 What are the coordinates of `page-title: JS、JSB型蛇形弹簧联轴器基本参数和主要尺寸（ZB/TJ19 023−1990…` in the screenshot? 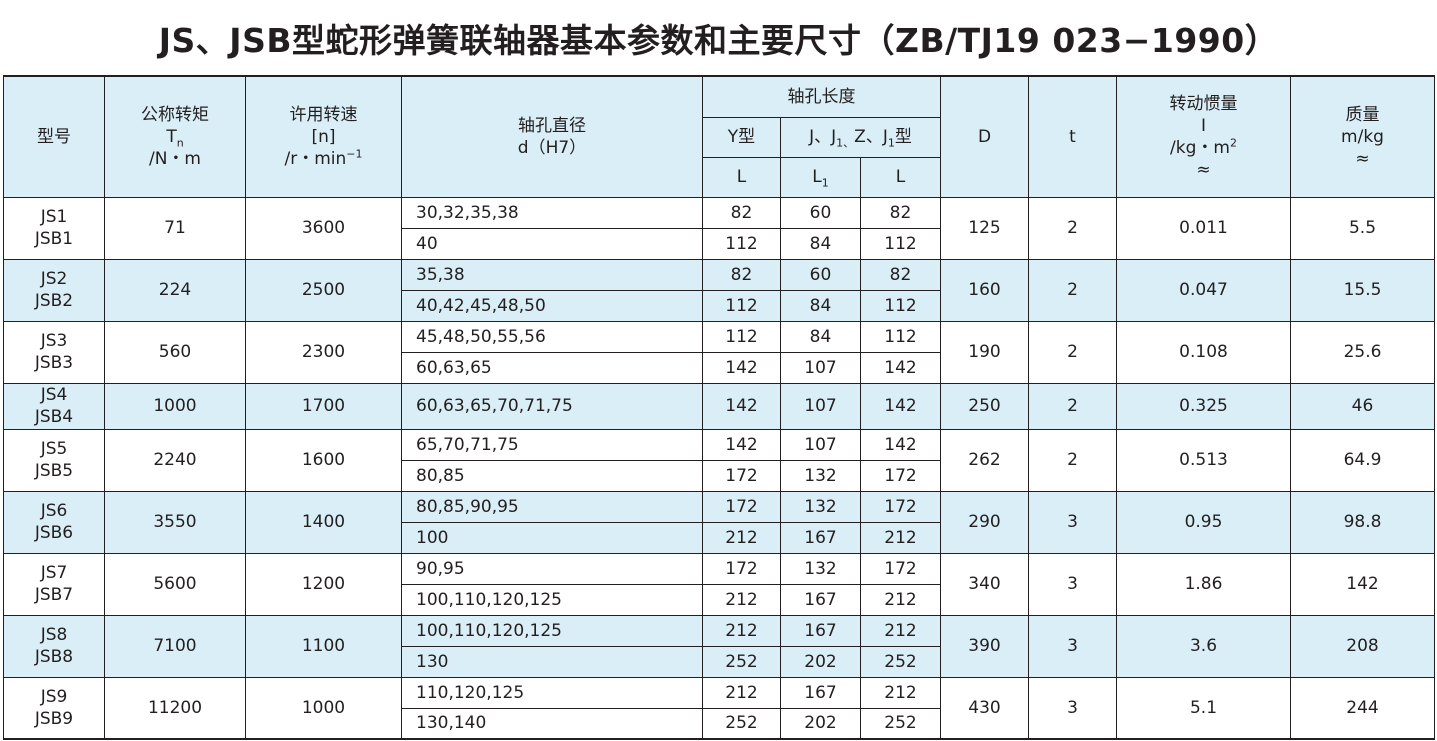 It's located at (718, 40).